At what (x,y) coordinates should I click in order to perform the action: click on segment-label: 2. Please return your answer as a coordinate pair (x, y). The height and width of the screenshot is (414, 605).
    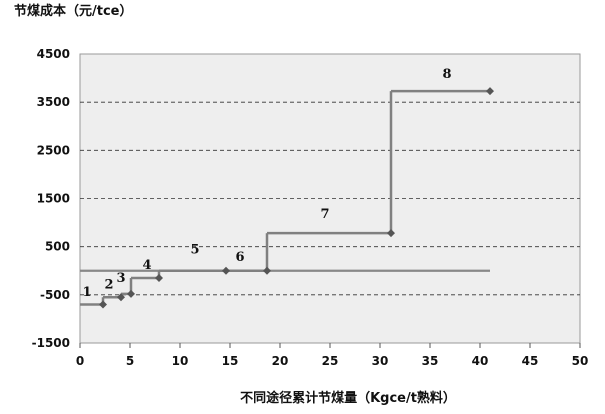
    Looking at the image, I should click on (108, 285).